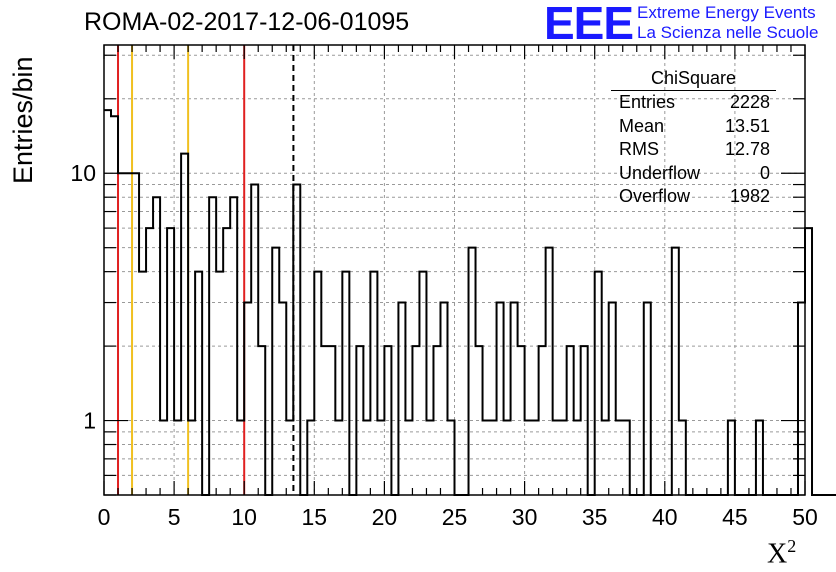 Image resolution: width=836 pixels, height=572 pixels. What do you see at coordinates (660, 172) in the screenshot?
I see `stats-label: Underflow` at bounding box center [660, 172].